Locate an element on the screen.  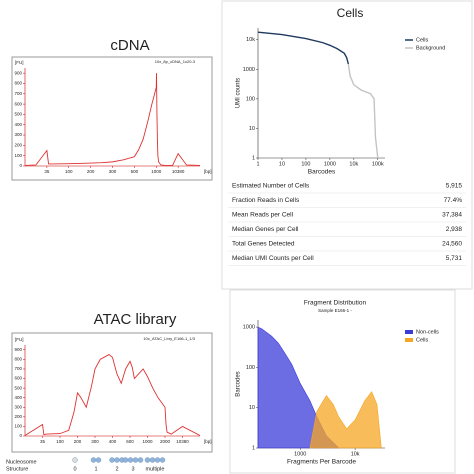
nucleosome-step: 1 is located at coordinates (95, 469).